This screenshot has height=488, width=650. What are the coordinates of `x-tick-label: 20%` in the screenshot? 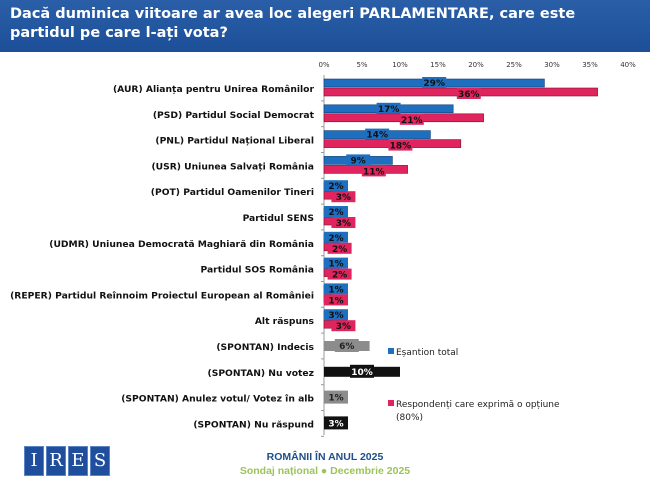 It's located at (476, 65).